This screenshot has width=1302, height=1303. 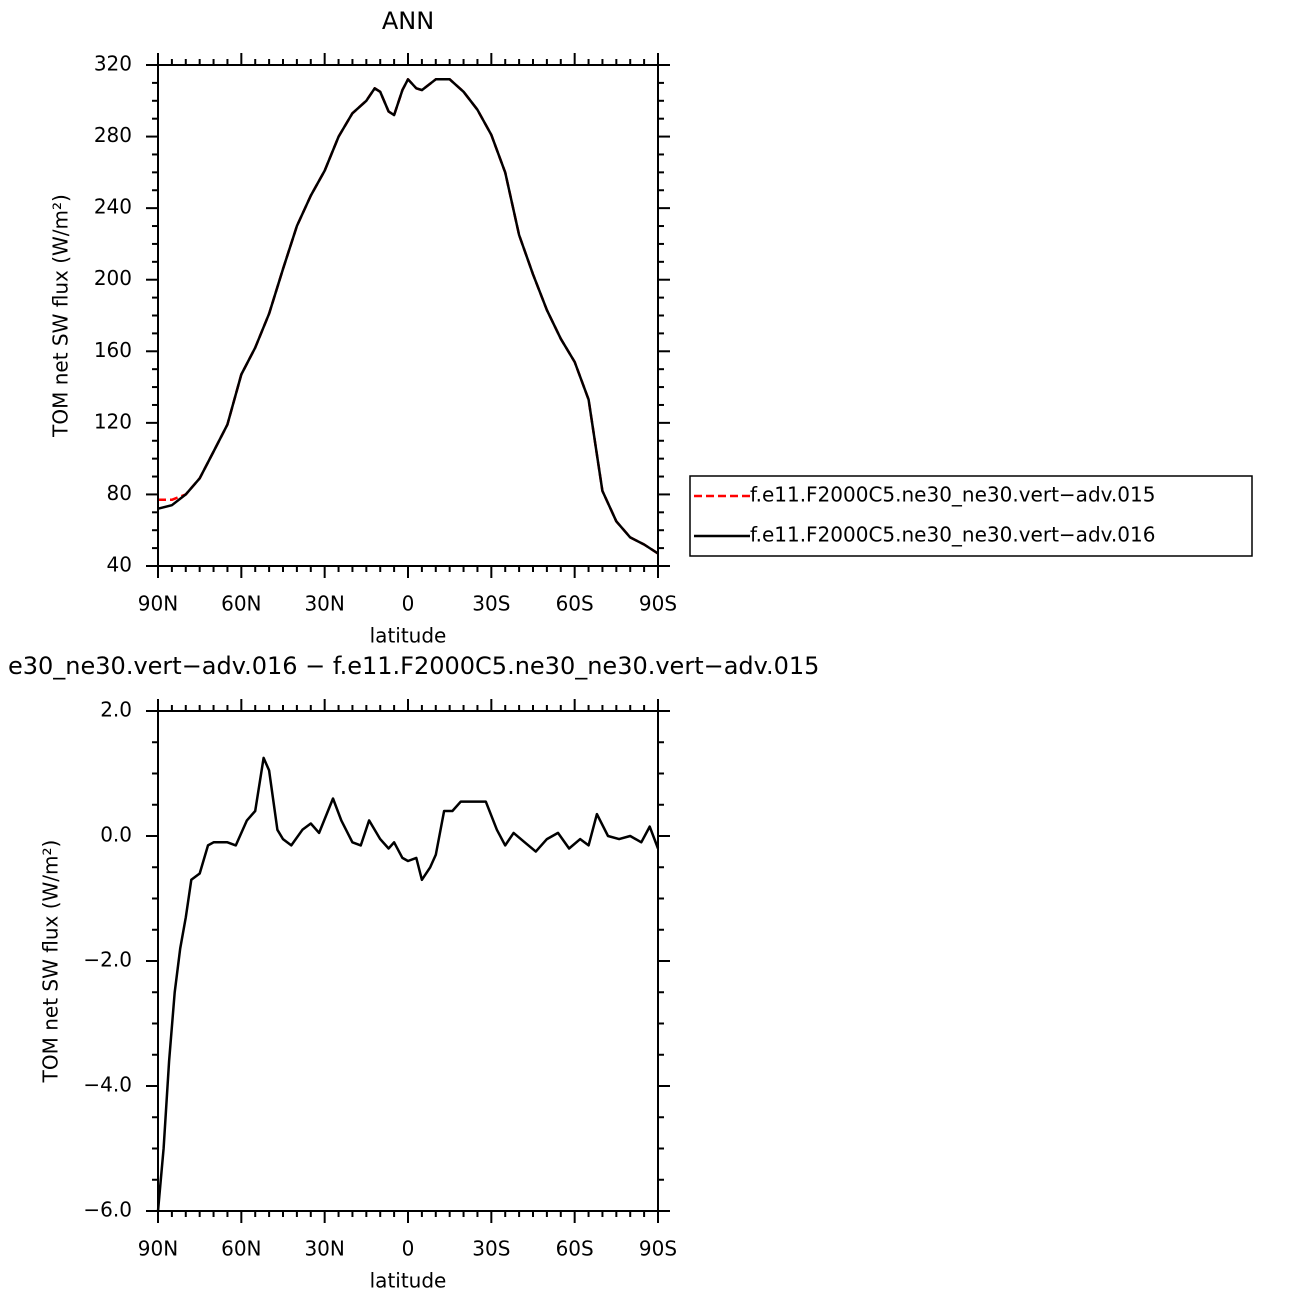 What do you see at coordinates (113, 278) in the screenshot?
I see `y-tick-label: 200` at bounding box center [113, 278].